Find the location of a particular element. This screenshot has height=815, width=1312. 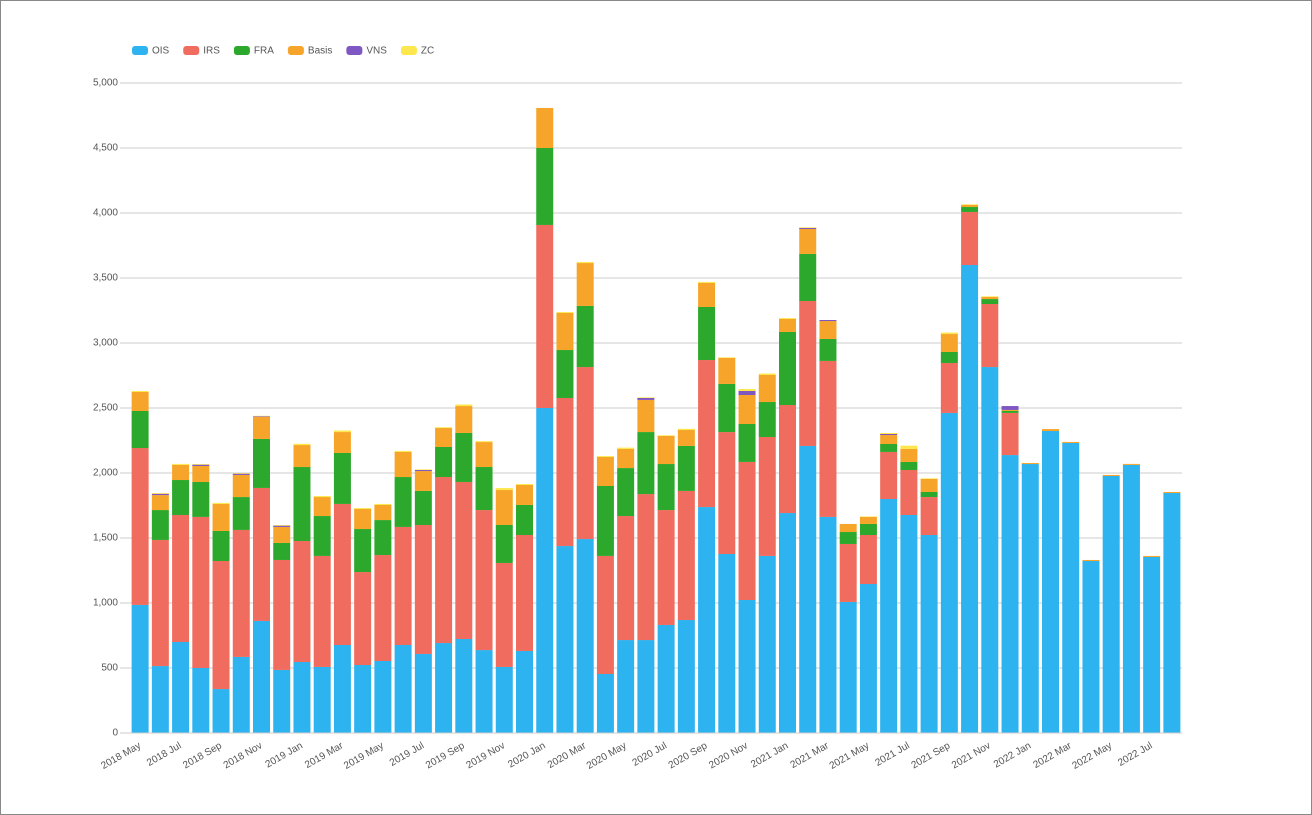

y-tick-label: 2,000 is located at coordinates (105, 473).